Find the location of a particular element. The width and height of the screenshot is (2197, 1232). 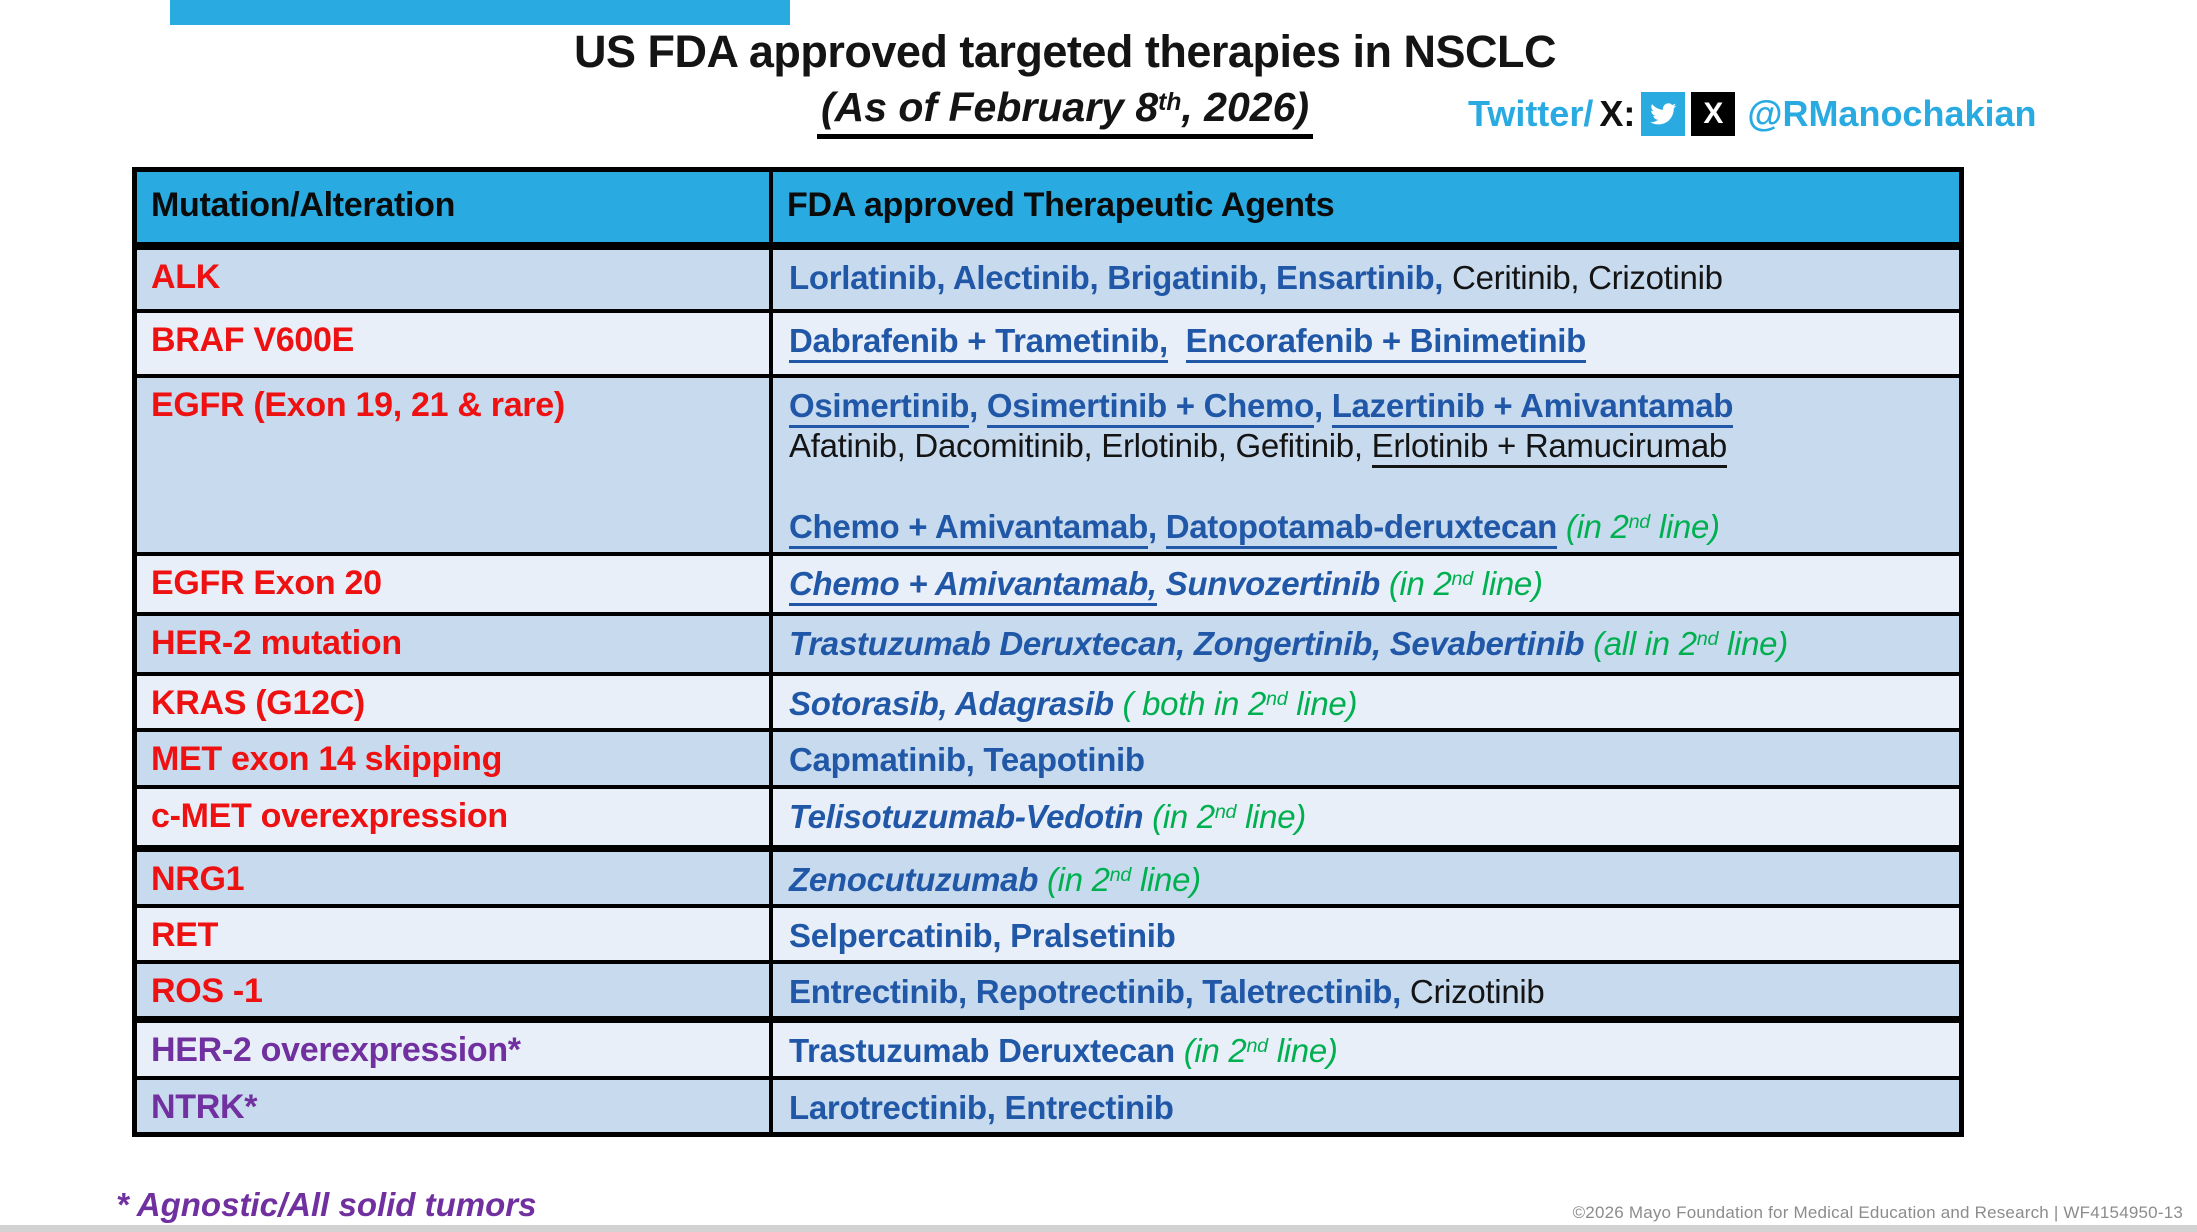

agent-text-segment: Capmatinib, Teapotinib is located at coordinates (967, 760).